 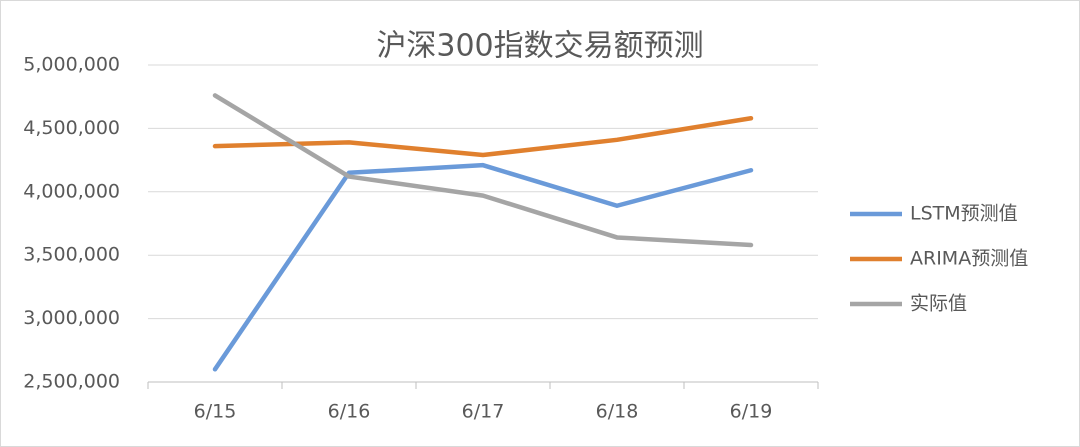 What do you see at coordinates (71, 318) in the screenshot?
I see `y-tick-label: 3,000,000` at bounding box center [71, 318].